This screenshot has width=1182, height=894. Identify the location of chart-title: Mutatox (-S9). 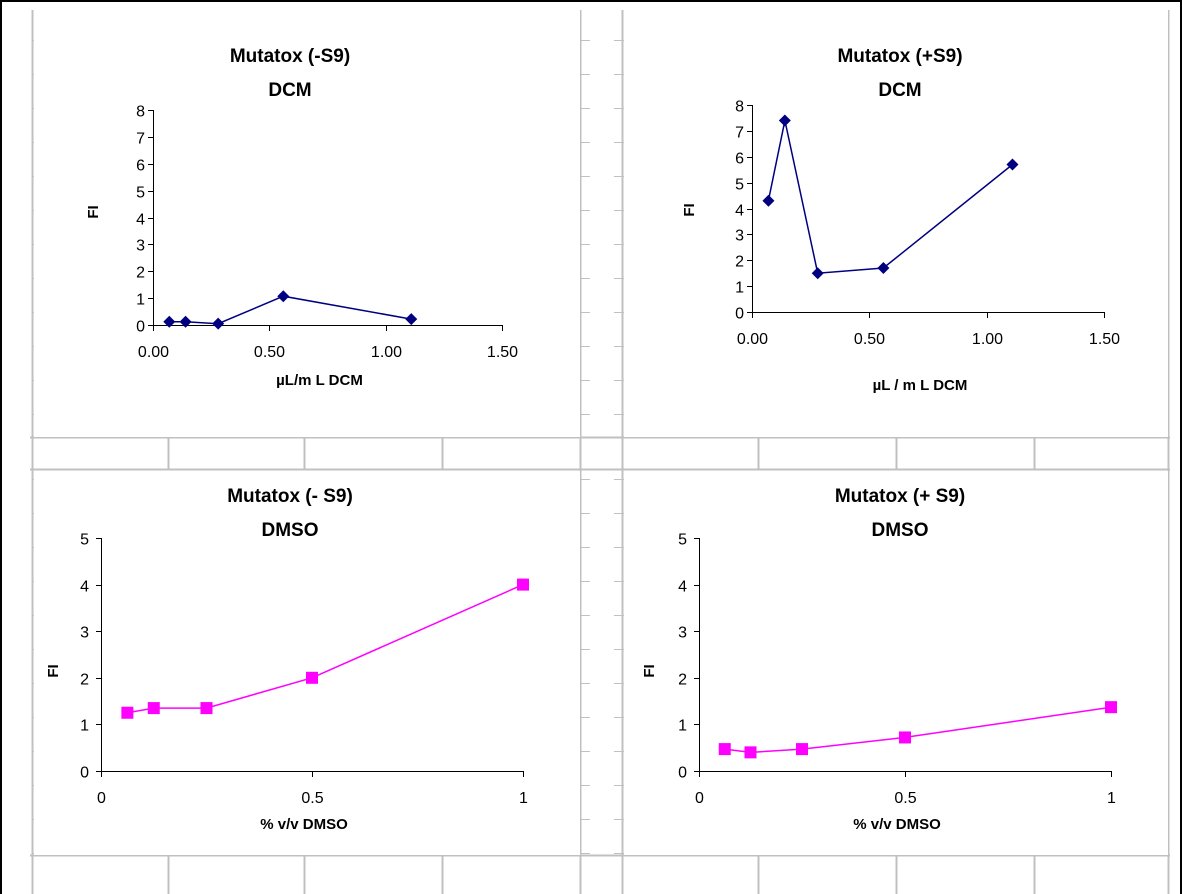
(290, 56).